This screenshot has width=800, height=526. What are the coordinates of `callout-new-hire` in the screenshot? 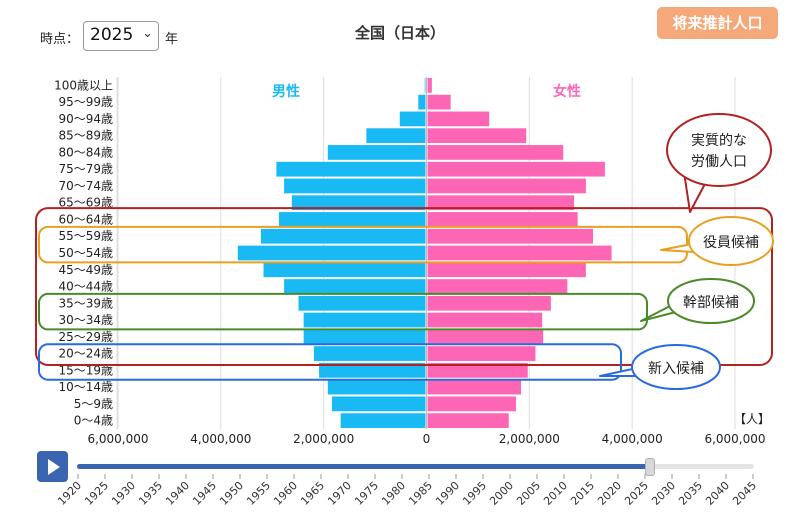 It's located at (676, 367).